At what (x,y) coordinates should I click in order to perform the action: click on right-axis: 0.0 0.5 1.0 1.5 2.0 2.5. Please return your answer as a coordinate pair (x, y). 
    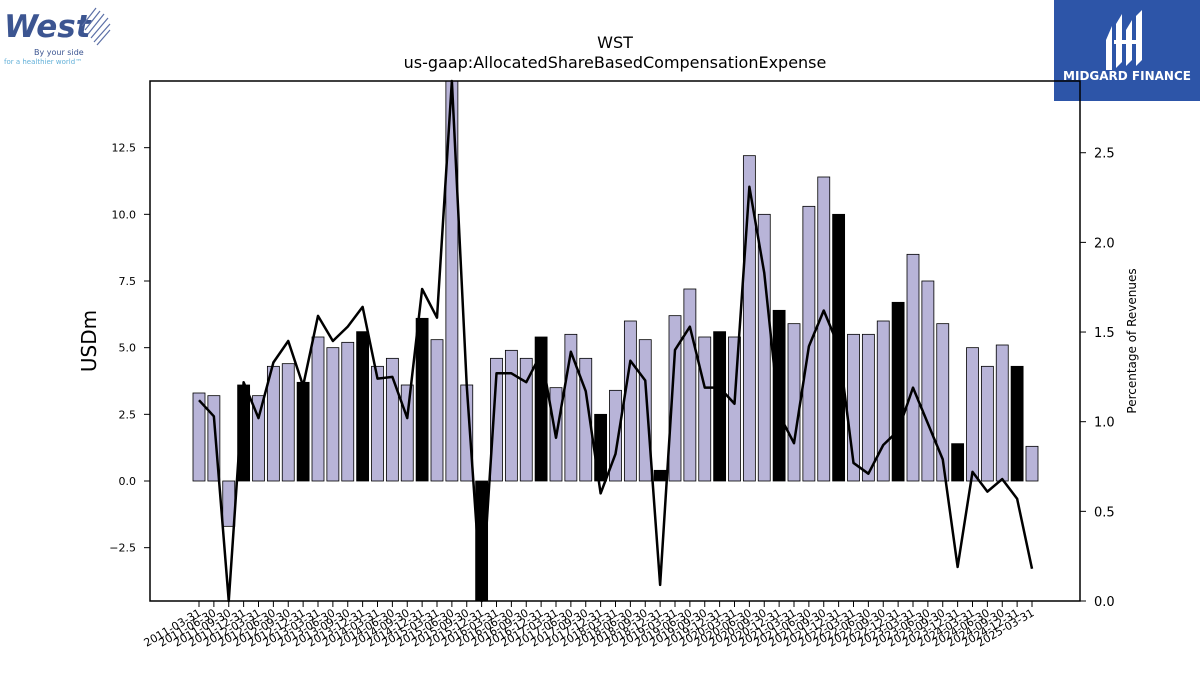
    Looking at the image, I should click on (1097, 378).